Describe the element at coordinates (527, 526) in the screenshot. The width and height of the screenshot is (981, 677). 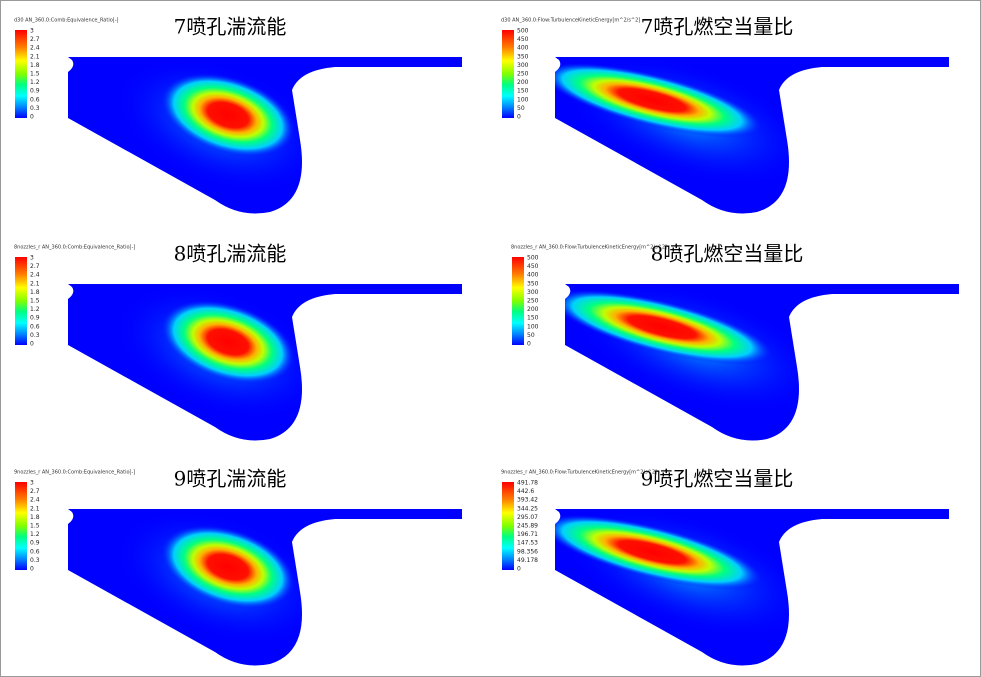
I see `colorbar-label: 245.89` at that location.